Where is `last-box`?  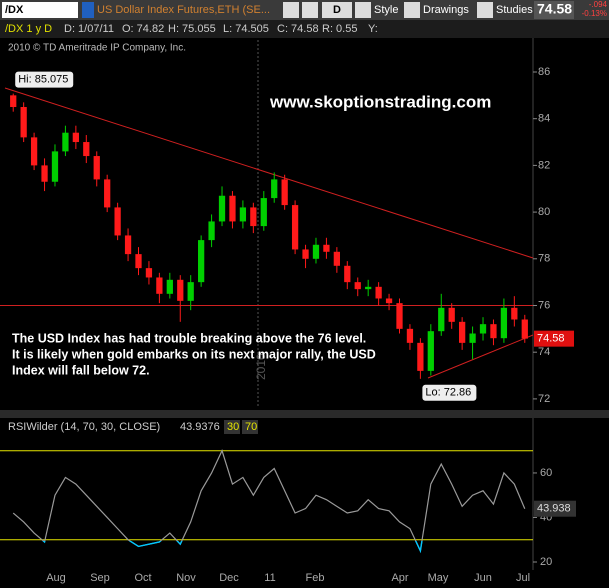 last-box is located at coordinates (554, 10).